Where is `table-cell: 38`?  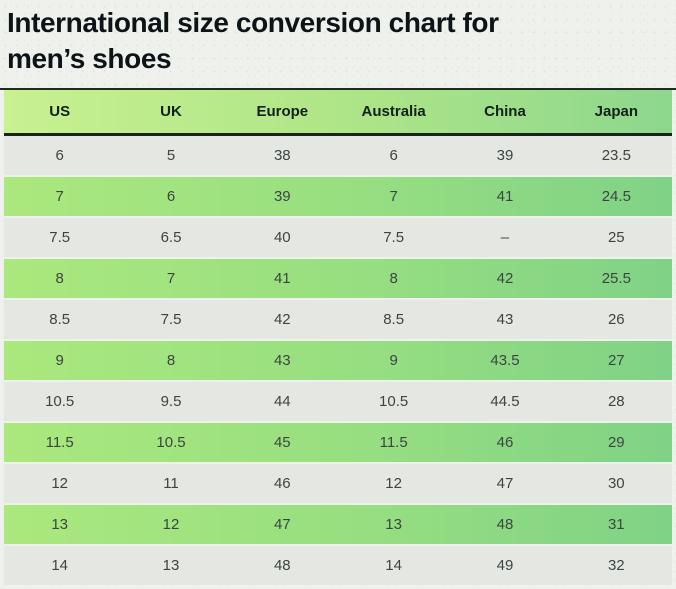
table-cell: 38 is located at coordinates (282, 155).